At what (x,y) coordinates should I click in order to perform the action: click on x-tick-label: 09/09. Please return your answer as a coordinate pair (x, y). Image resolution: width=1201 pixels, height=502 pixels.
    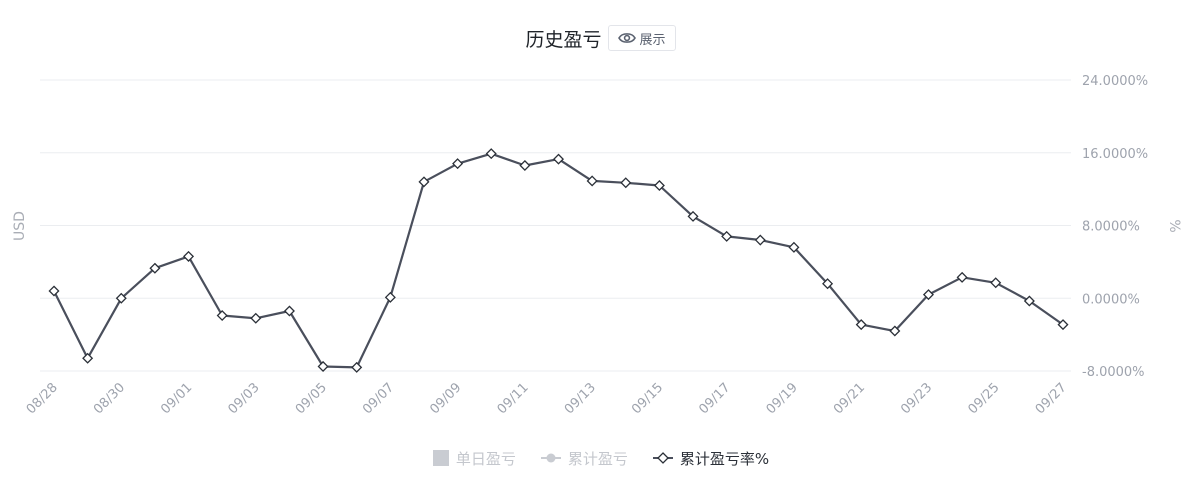
    Looking at the image, I should click on (445, 398).